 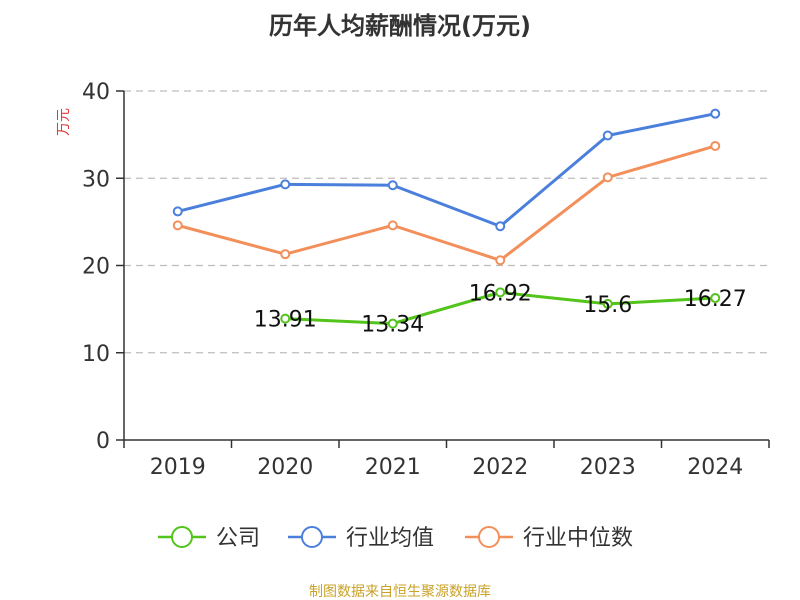 I want to click on x-tick-label: 2022, so click(x=500, y=467).